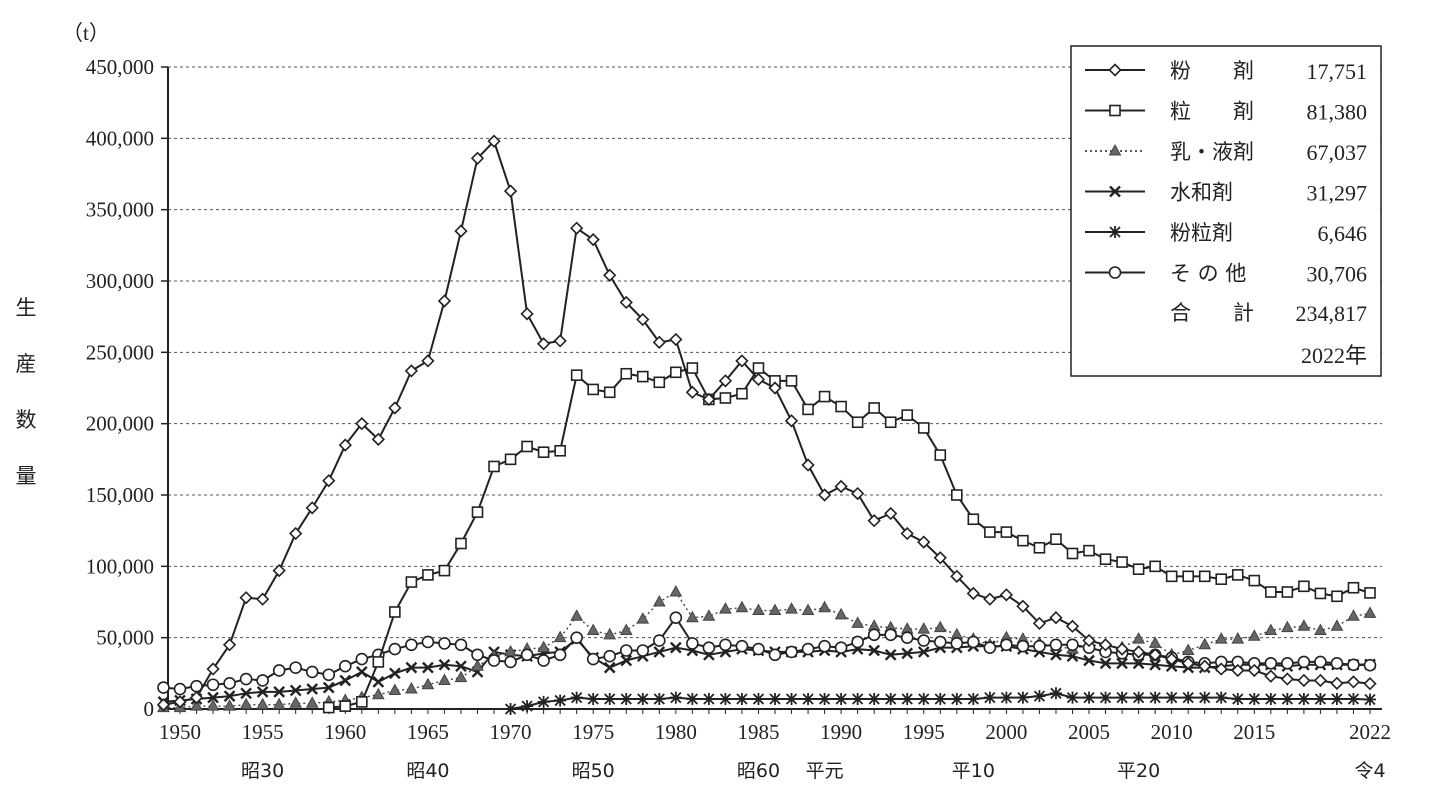  I want to click on legend-value: 81,380, so click(1337, 112).